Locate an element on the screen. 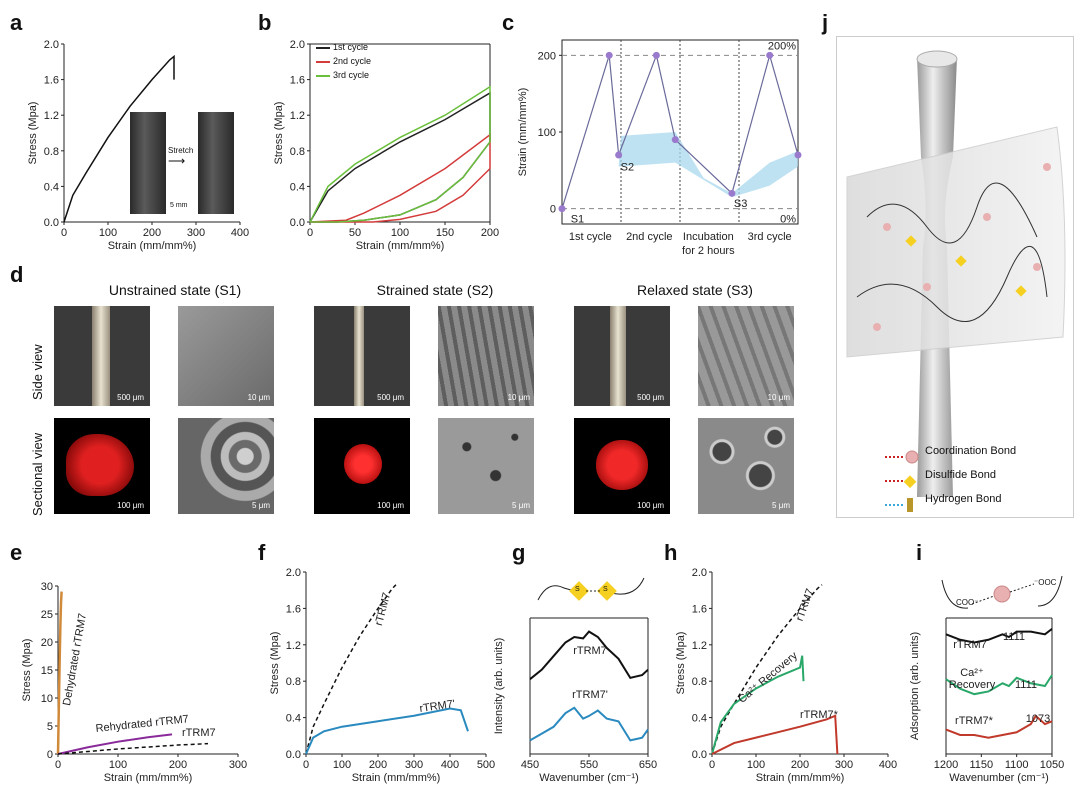 The image size is (1080, 792). chart-e-xtick-label: 200 is located at coordinates (178, 765).